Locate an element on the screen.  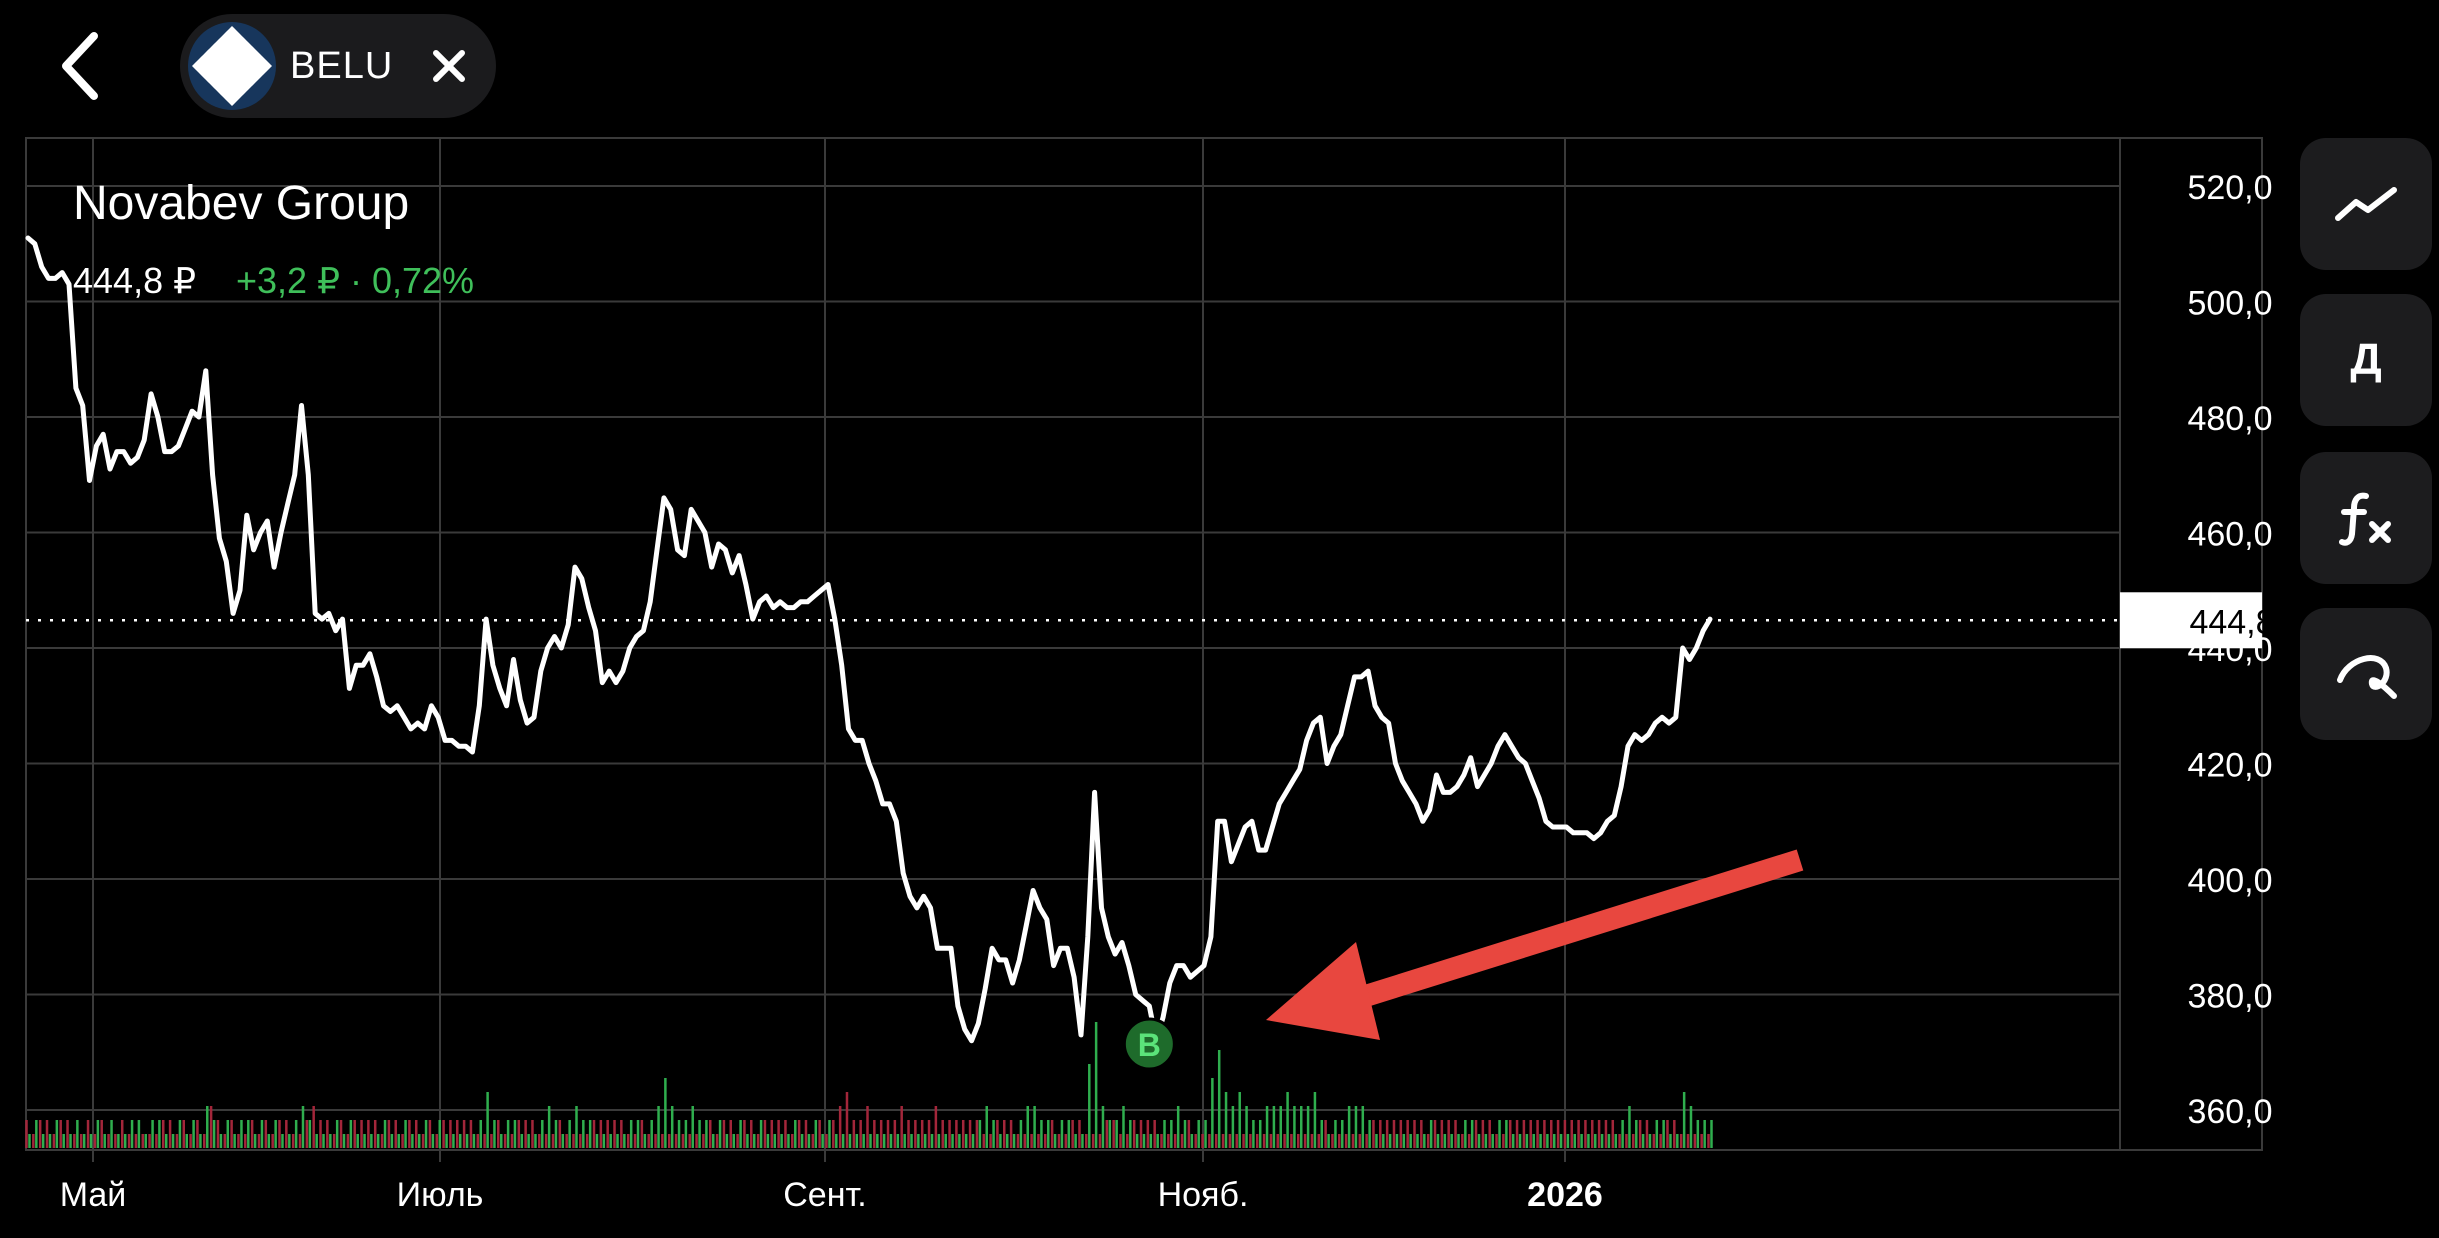
period-button: Д is located at coordinates (2366, 360).